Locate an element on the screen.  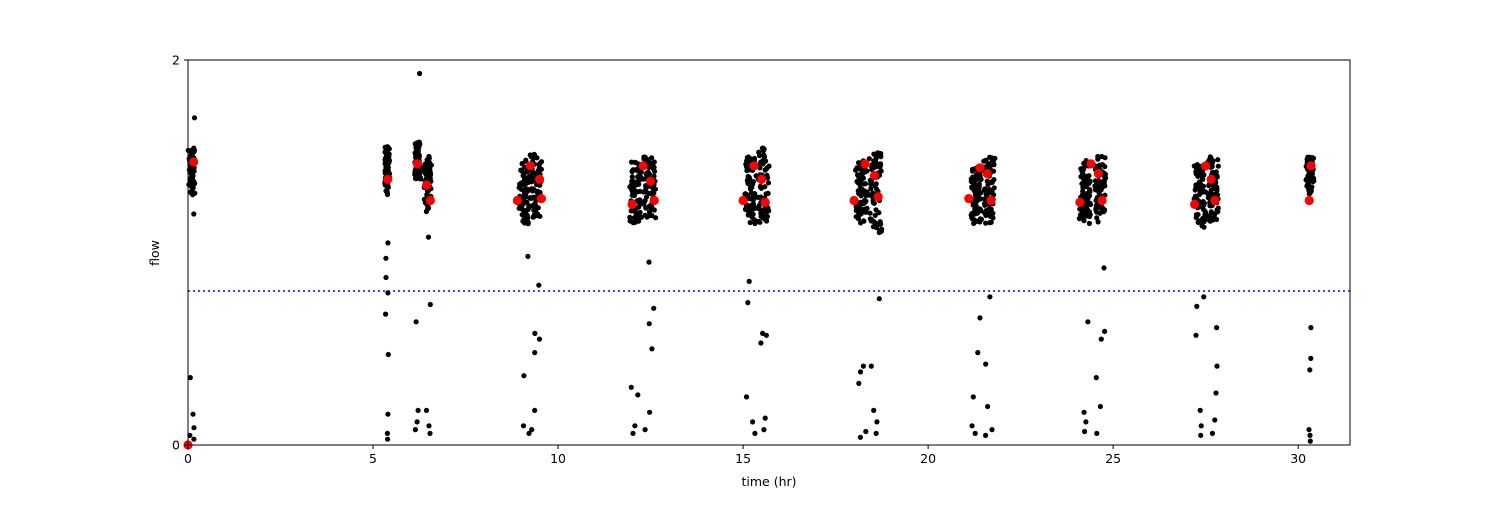
x-tick-label: 5 is located at coordinates (373, 458).